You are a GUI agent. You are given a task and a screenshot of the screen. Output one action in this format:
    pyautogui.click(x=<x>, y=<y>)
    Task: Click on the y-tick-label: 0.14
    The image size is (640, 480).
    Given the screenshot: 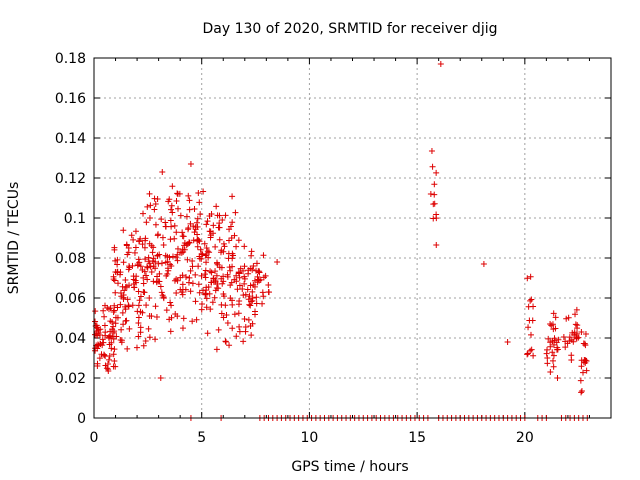 What is the action you would take?
    pyautogui.click(x=70, y=139)
    